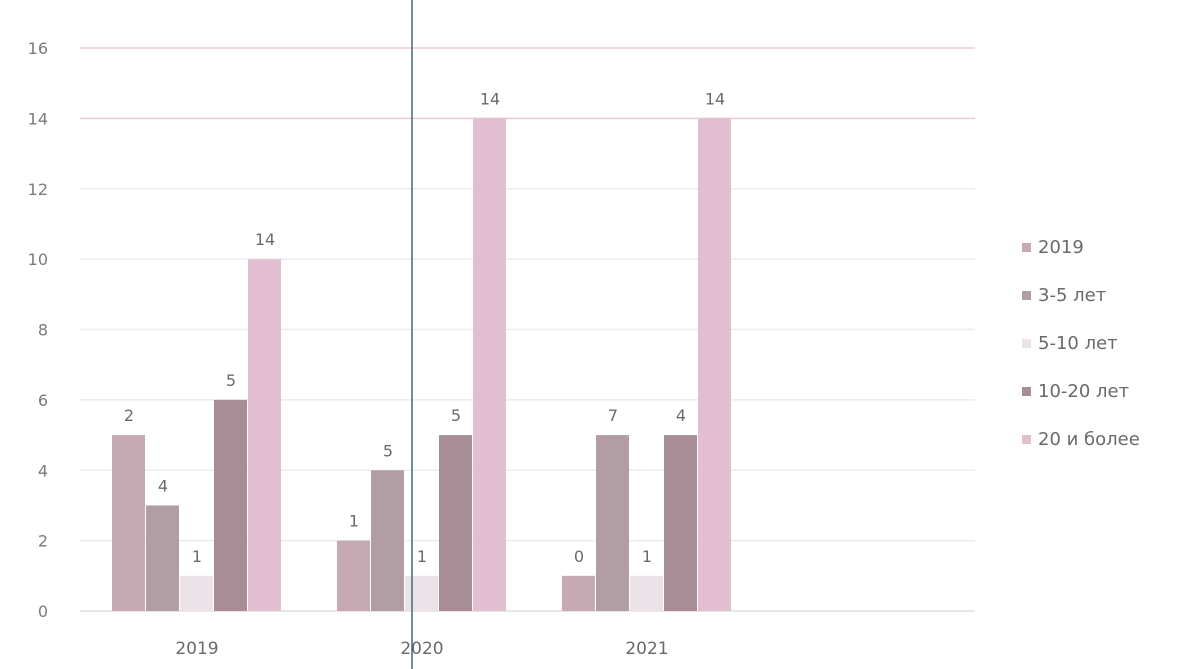 Image resolution: width=1182 pixels, height=669 pixels. I want to click on legend-item-2019: 2019, so click(1081, 247).